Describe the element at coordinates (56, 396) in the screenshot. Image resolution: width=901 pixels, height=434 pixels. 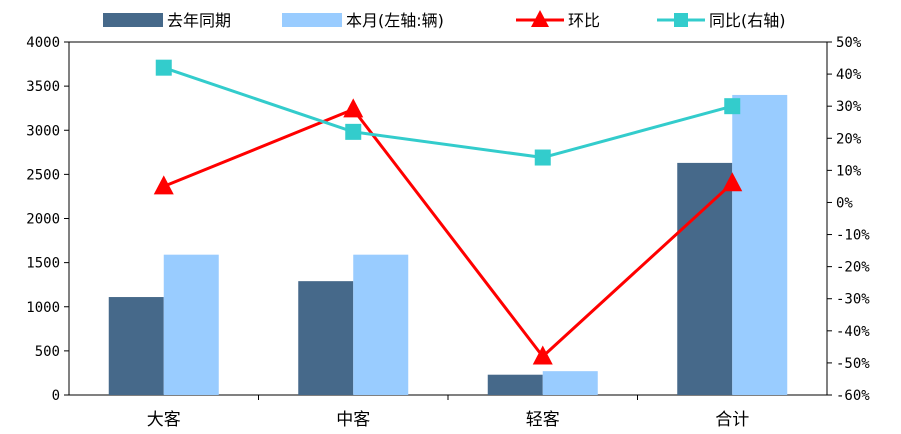
I see `left-tick-label: 0` at that location.